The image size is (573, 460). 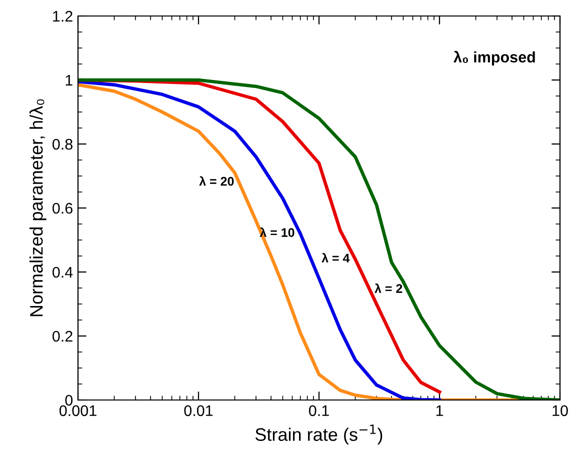 I want to click on y-tick-label: 1.2, so click(x=62, y=16).